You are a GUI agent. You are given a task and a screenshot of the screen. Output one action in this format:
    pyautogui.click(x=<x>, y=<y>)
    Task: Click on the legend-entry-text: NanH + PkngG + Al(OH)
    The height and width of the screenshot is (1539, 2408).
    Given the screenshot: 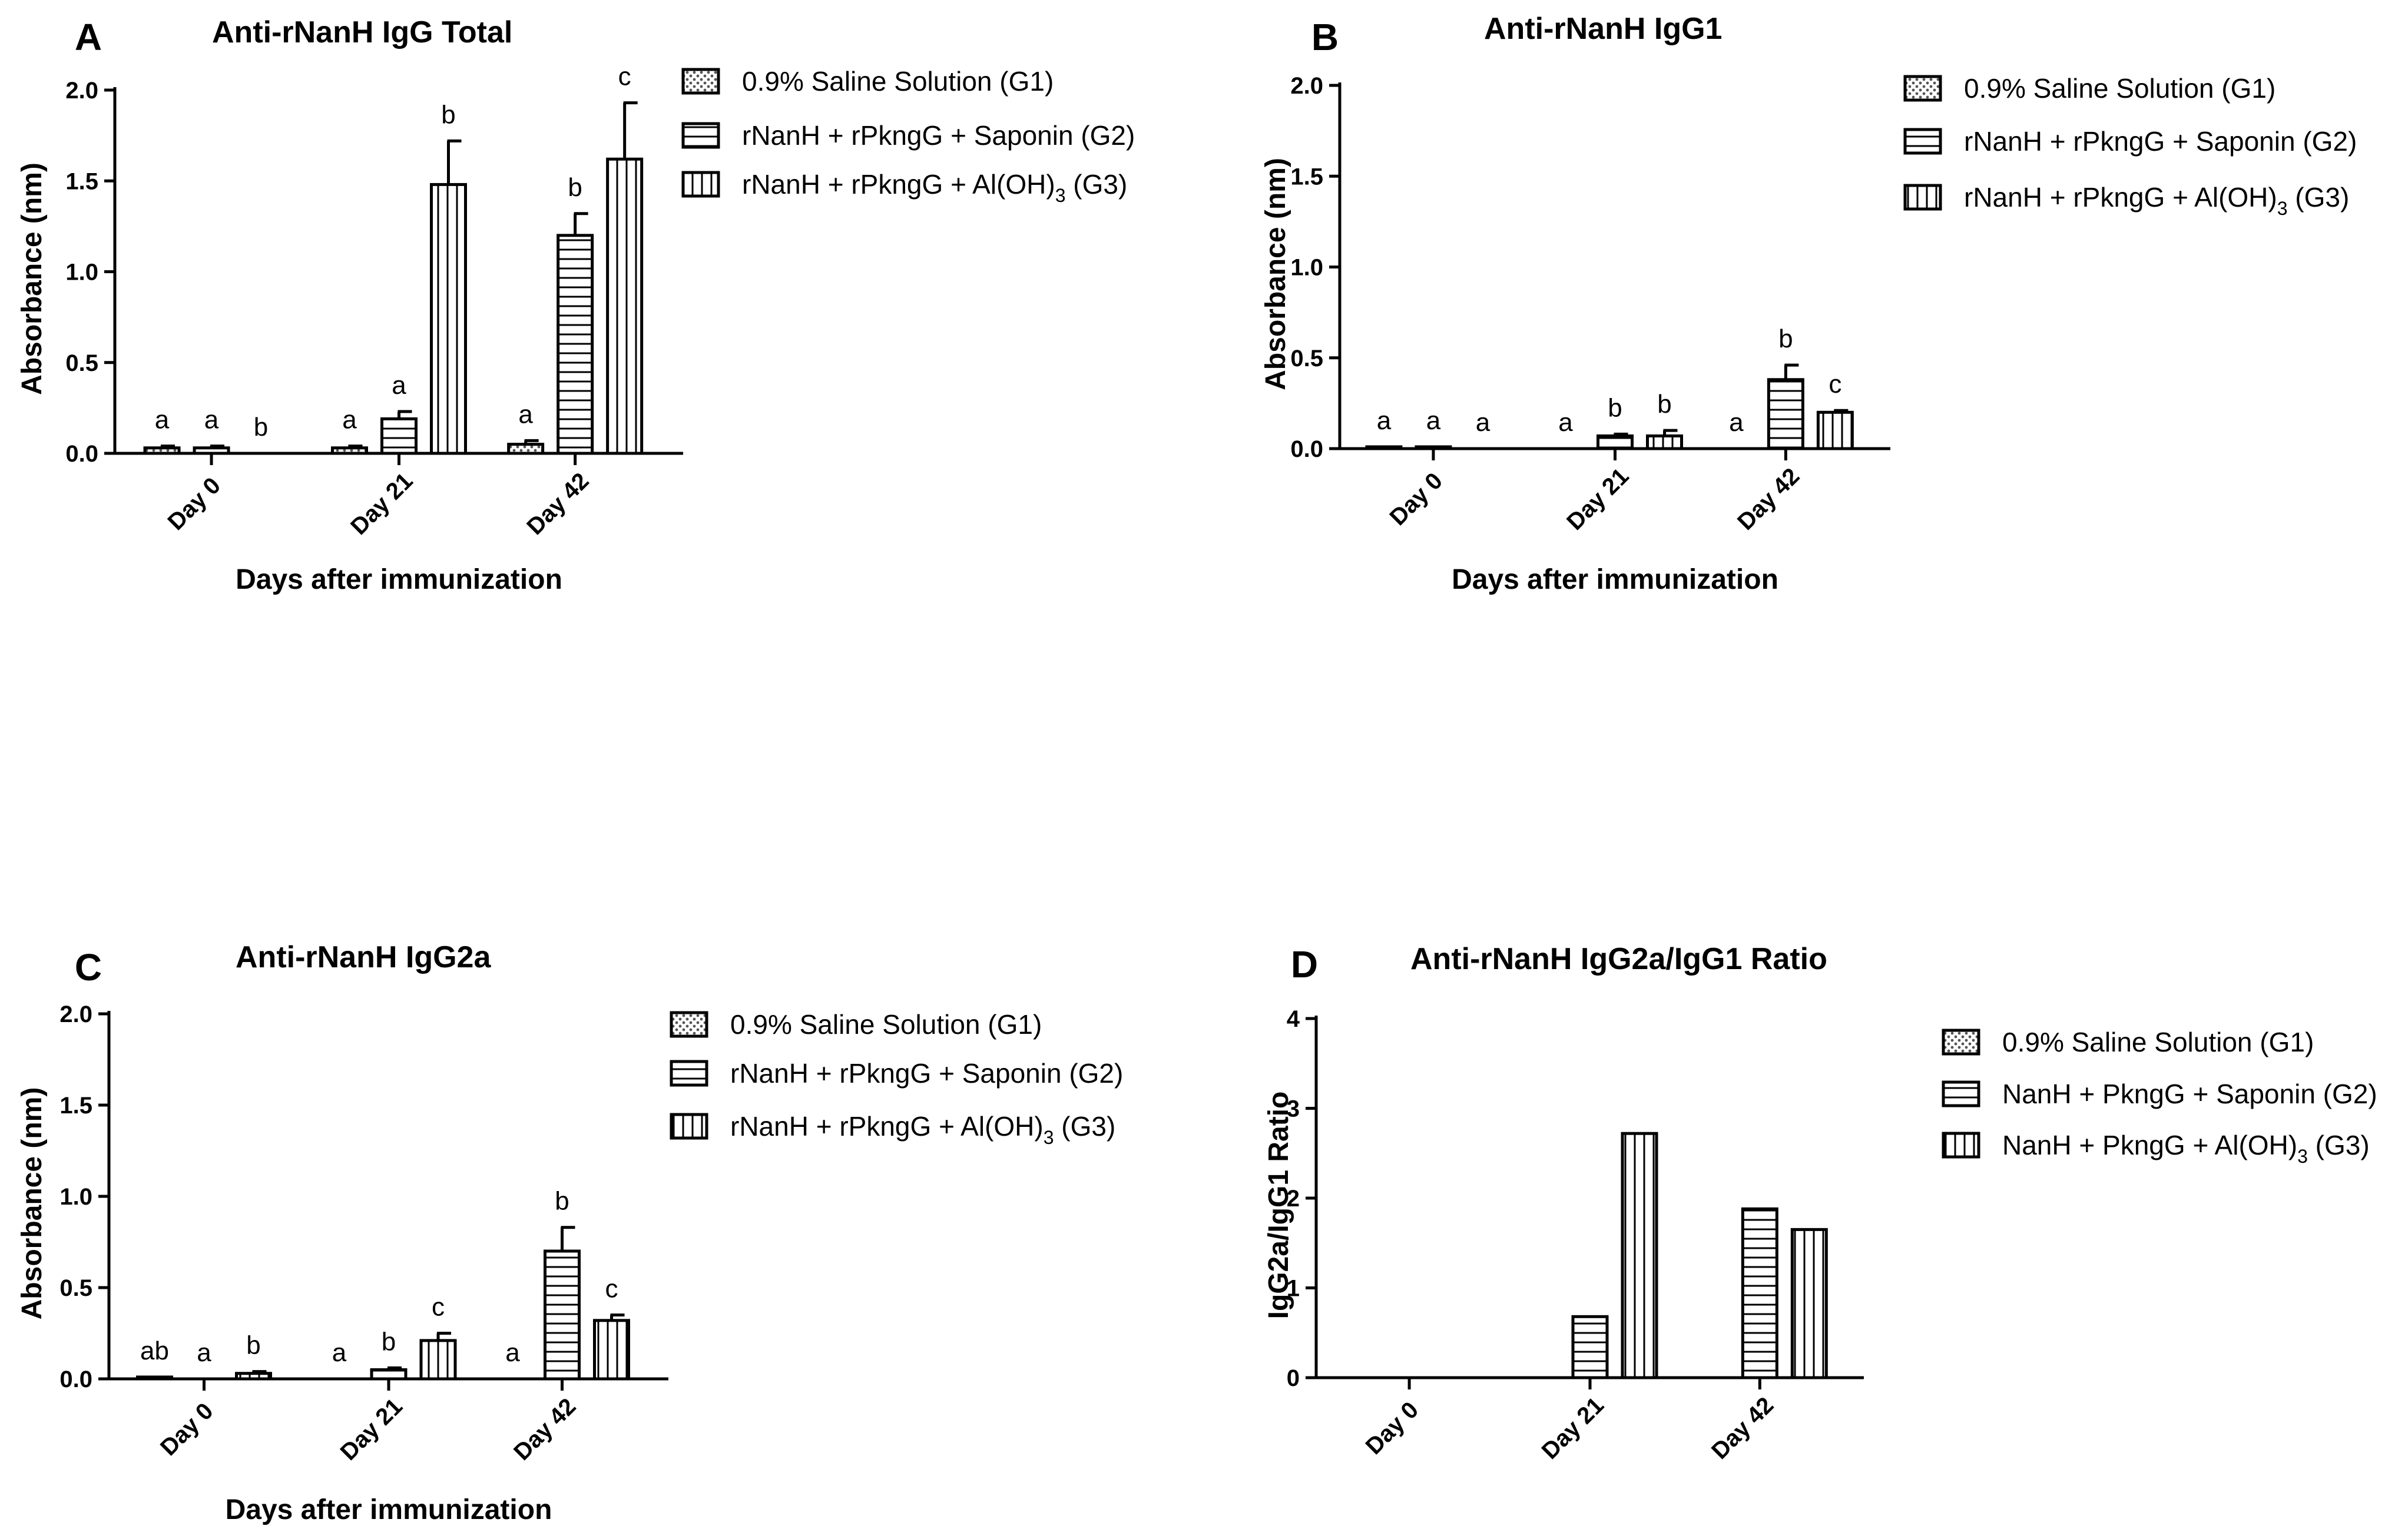 What is the action you would take?
    pyautogui.click(x=2149, y=1145)
    